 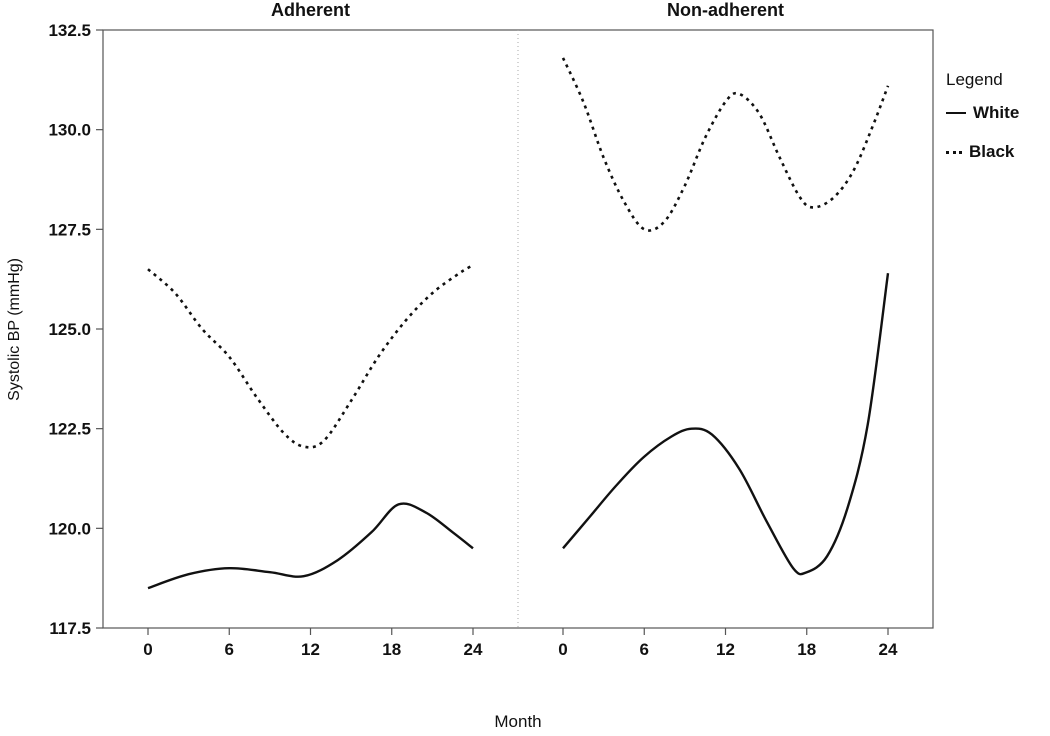 What do you see at coordinates (70, 628) in the screenshot?
I see `y-tick-label: 117.5` at bounding box center [70, 628].